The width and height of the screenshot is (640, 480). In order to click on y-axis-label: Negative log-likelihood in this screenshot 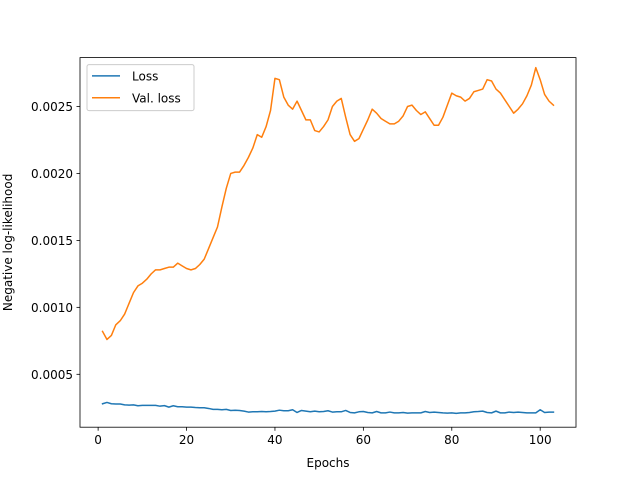, I will do `click(8, 242)`.